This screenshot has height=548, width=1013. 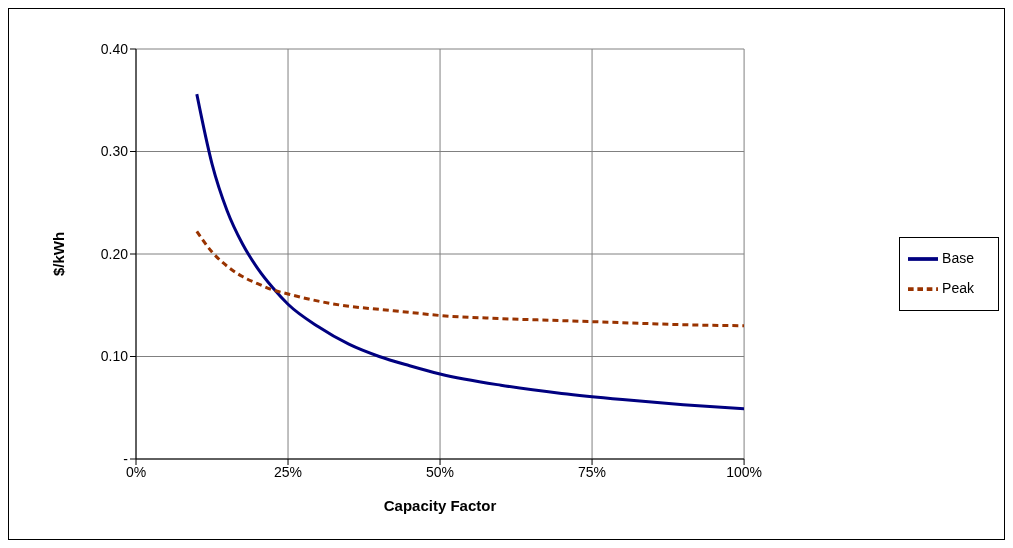 What do you see at coordinates (958, 257) in the screenshot?
I see `legend-label: Base` at bounding box center [958, 257].